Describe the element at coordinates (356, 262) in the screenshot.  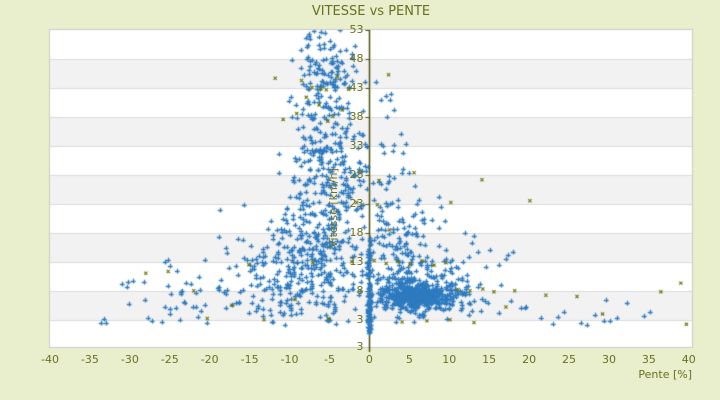
I see `y-tick-label: 13` at that location.